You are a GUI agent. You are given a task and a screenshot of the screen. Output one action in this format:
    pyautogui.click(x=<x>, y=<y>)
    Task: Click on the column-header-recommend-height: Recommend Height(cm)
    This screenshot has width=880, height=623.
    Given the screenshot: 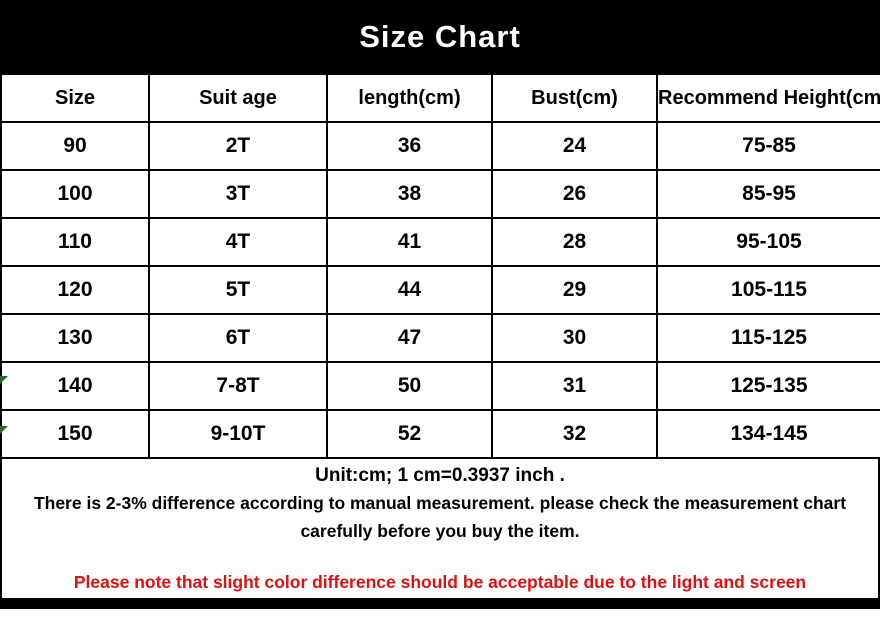 What is the action you would take?
    pyautogui.click(x=768, y=98)
    